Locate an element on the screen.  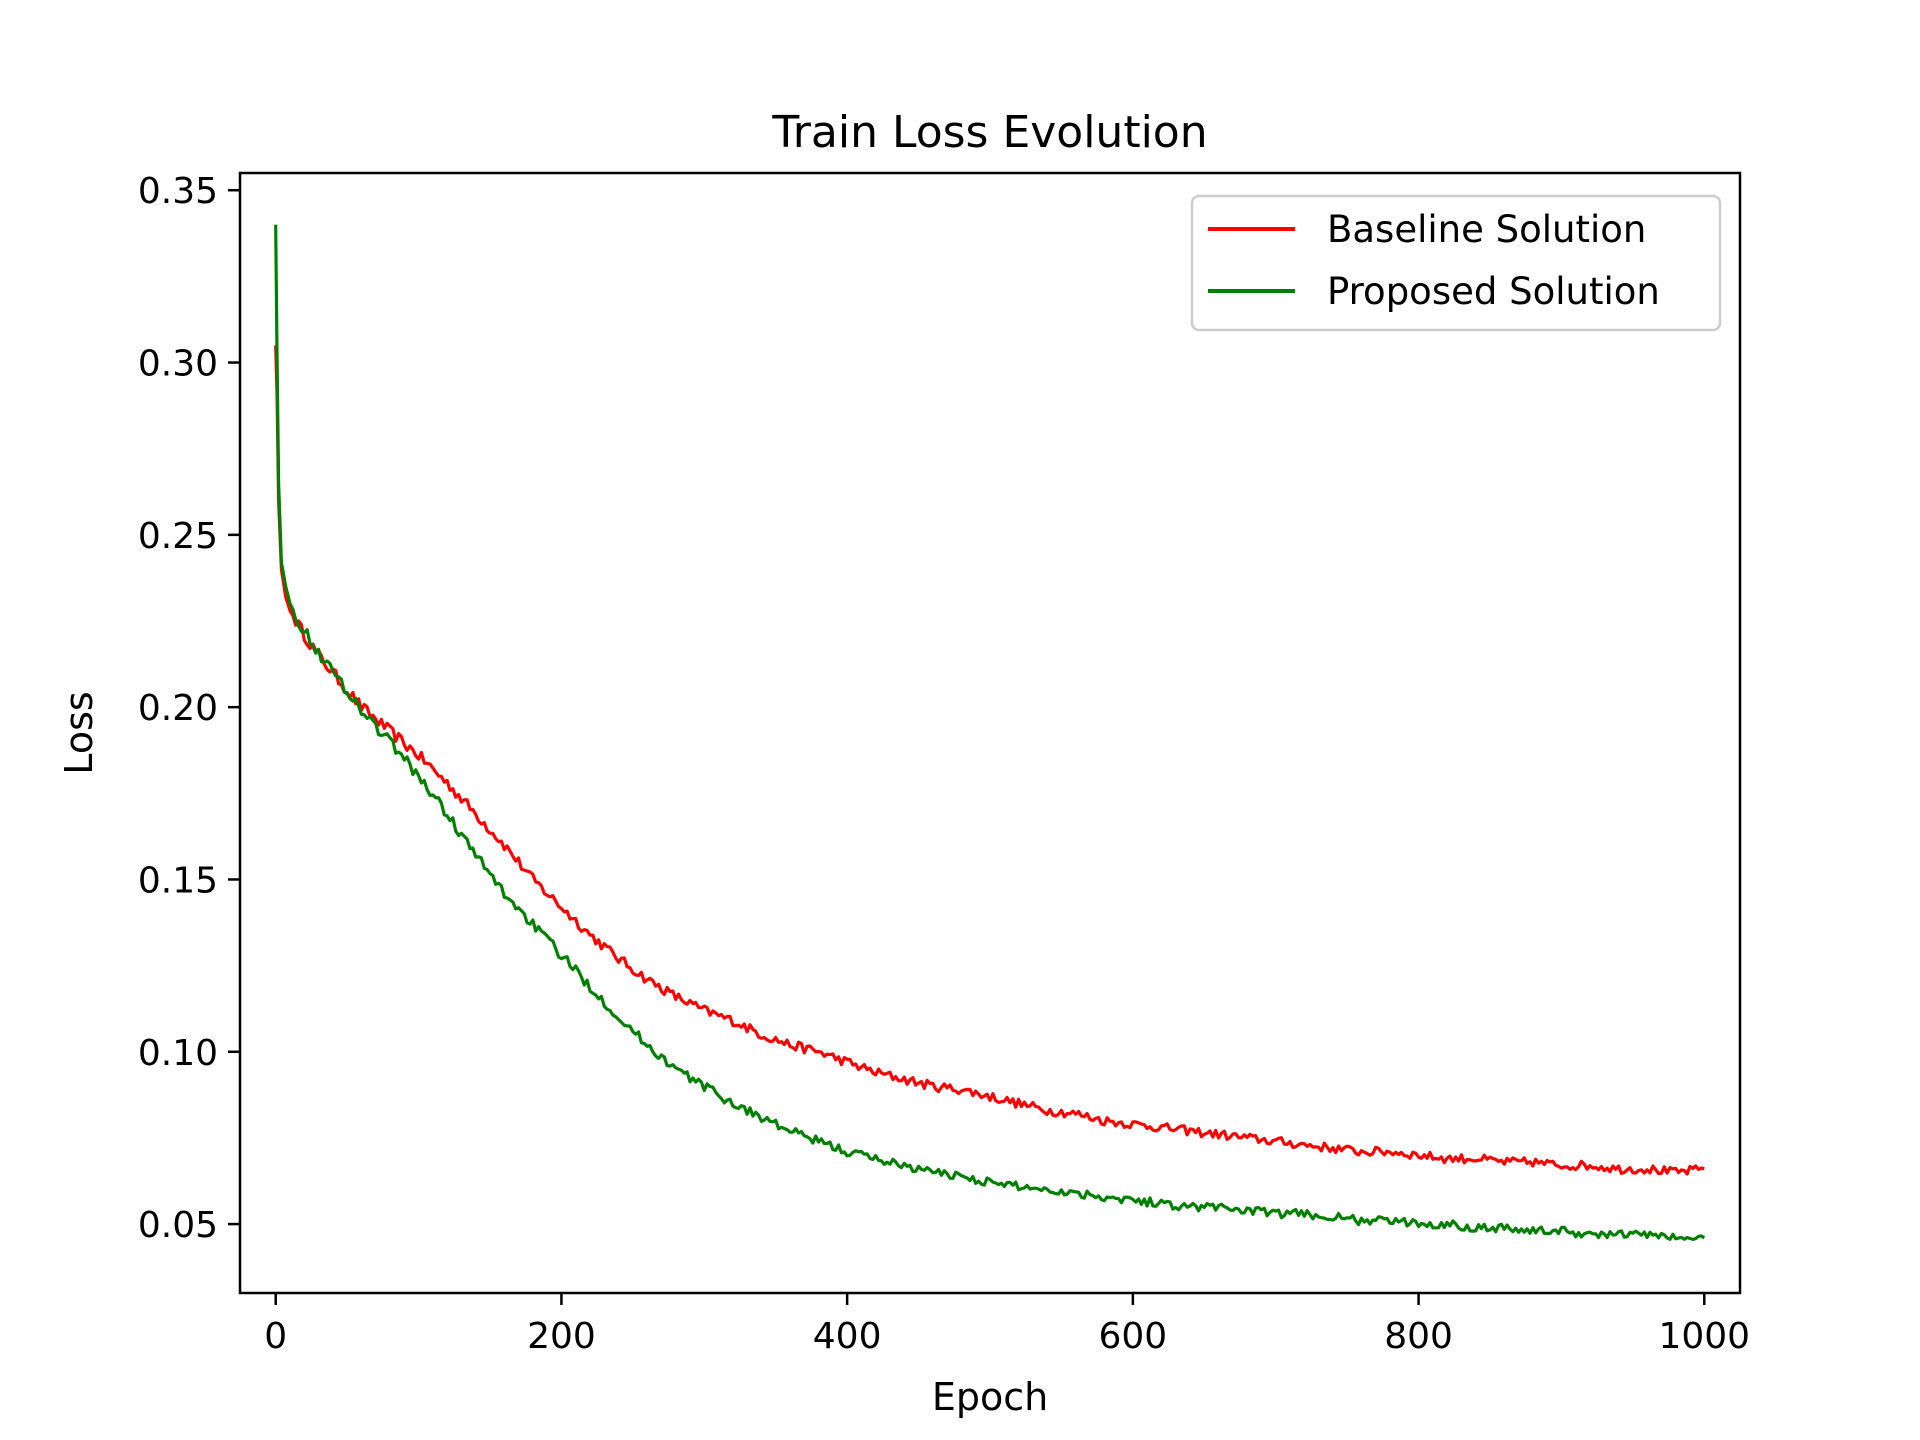
y-tick-label: 0.35 is located at coordinates (178, 191).